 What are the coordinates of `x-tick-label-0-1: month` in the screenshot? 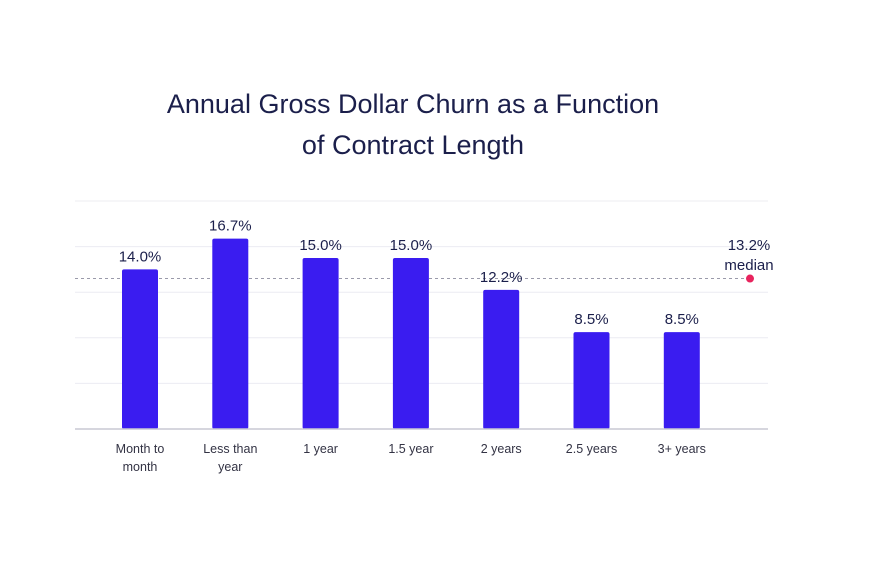 It's located at (140, 467).